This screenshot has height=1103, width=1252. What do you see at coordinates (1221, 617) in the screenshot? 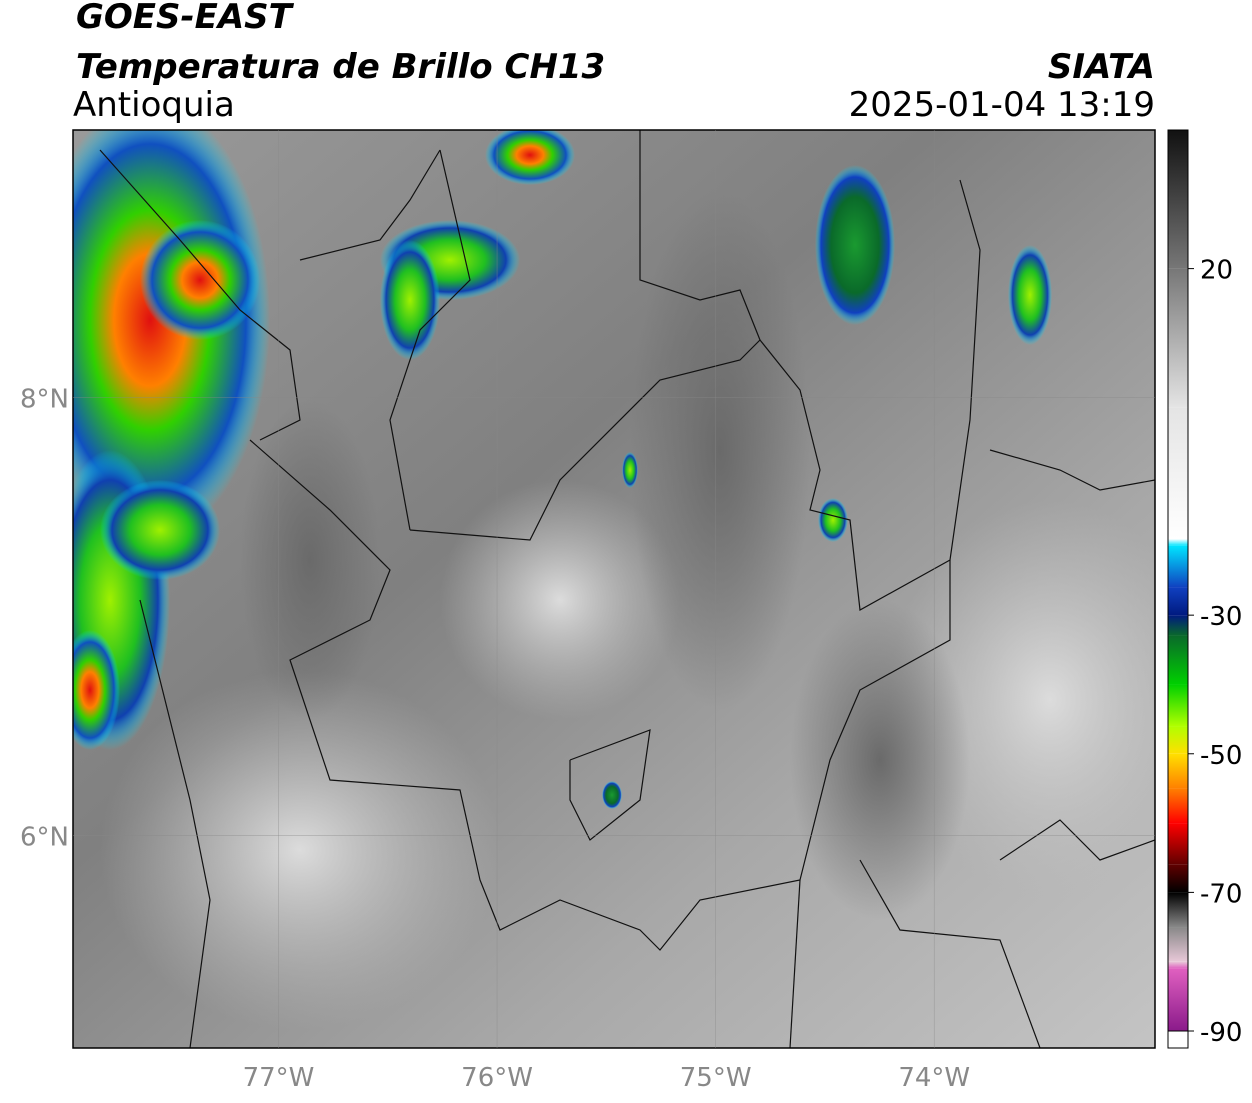
I see `colorbar-tick-label: -30` at bounding box center [1221, 617].